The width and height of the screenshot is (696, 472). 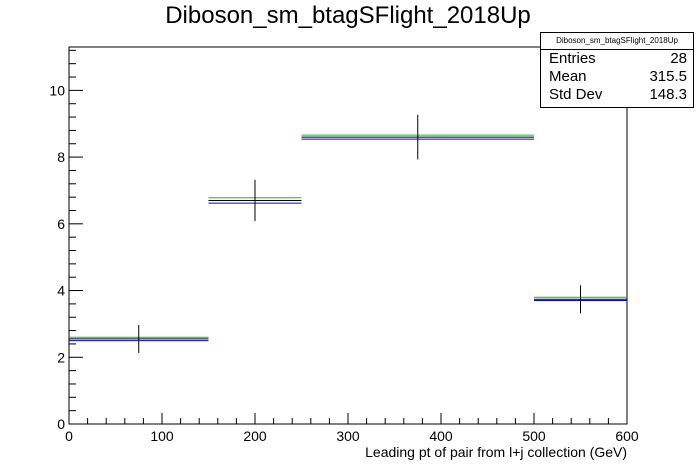 What do you see at coordinates (61, 424) in the screenshot?
I see `y-tick-label: 0` at bounding box center [61, 424].